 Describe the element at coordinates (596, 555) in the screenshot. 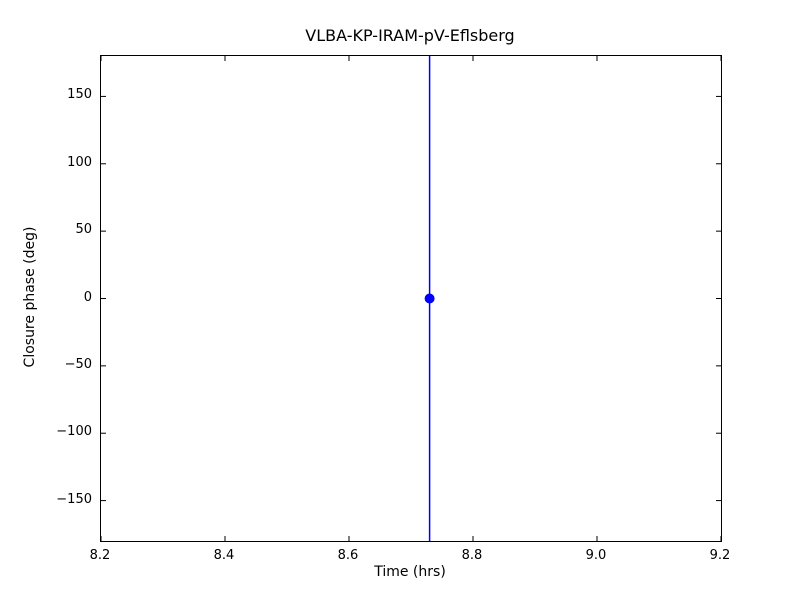

I see `x-tick-label: 9.0` at that location.